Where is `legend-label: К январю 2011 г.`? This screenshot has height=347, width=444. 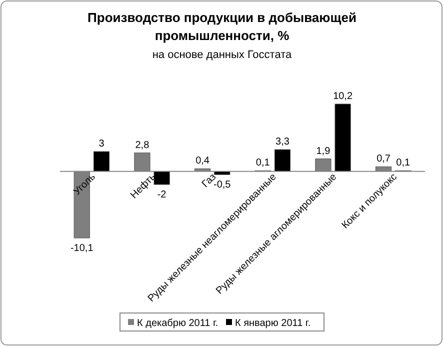
legend-label: К январю 2011 г. is located at coordinates (273, 323).